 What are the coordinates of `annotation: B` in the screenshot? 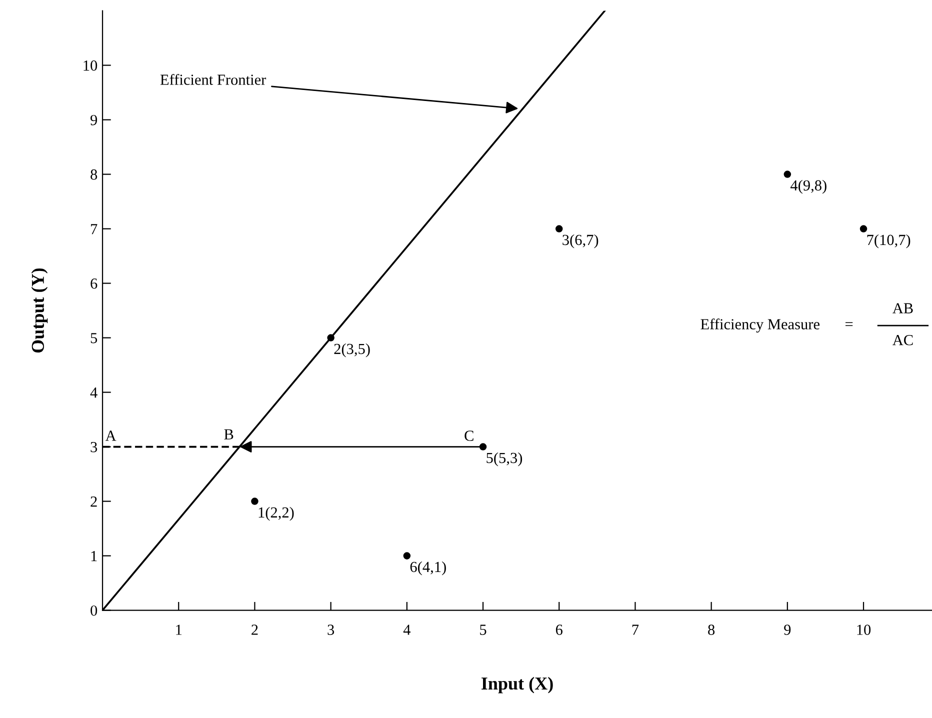 It's located at (229, 434).